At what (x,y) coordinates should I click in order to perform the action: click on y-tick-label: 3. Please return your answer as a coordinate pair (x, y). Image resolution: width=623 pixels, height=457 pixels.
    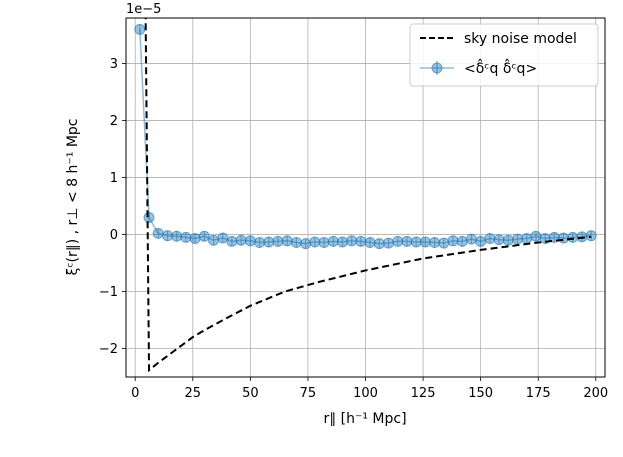
    Looking at the image, I should click on (114, 64).